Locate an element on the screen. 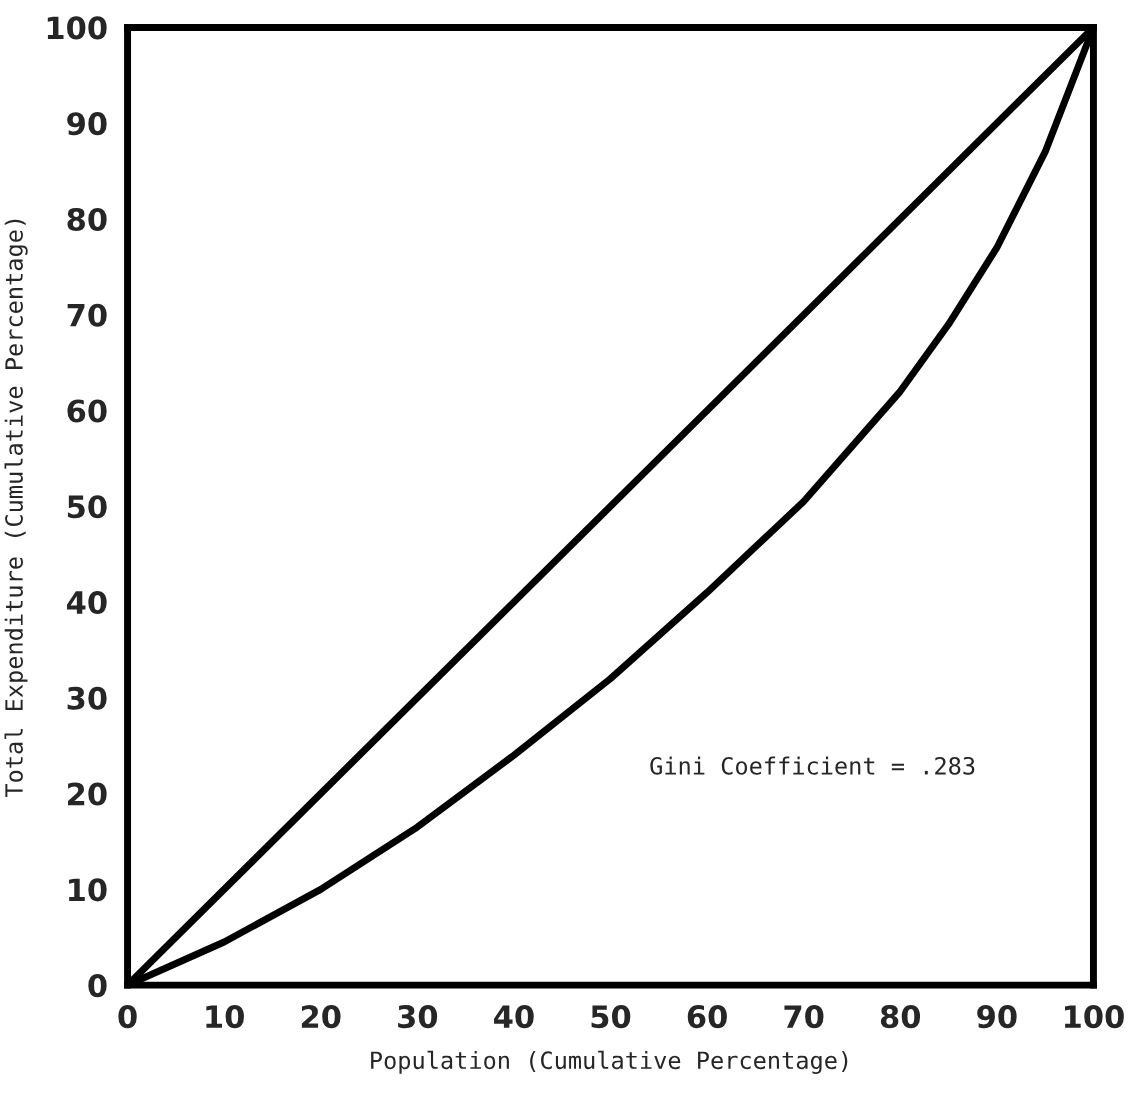 The height and width of the screenshot is (1097, 1139). y-tick-label: 70 is located at coordinates (87, 315).